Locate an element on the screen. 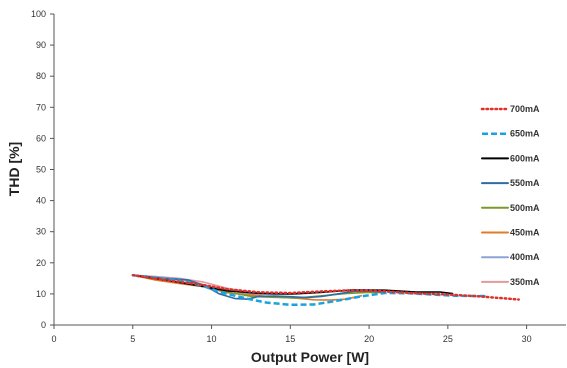 This screenshot has width=567, height=368. x-tick-label: 15 is located at coordinates (290, 339).